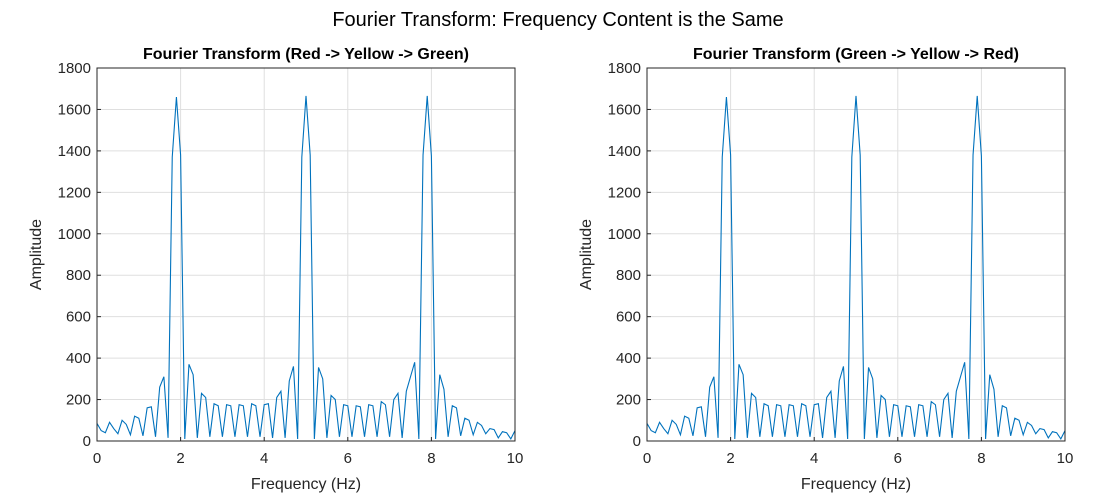 This screenshot has width=1093, height=494. Describe the element at coordinates (306, 484) in the screenshot. I see `left-x-axis-label: Frequency (Hz)` at that location.